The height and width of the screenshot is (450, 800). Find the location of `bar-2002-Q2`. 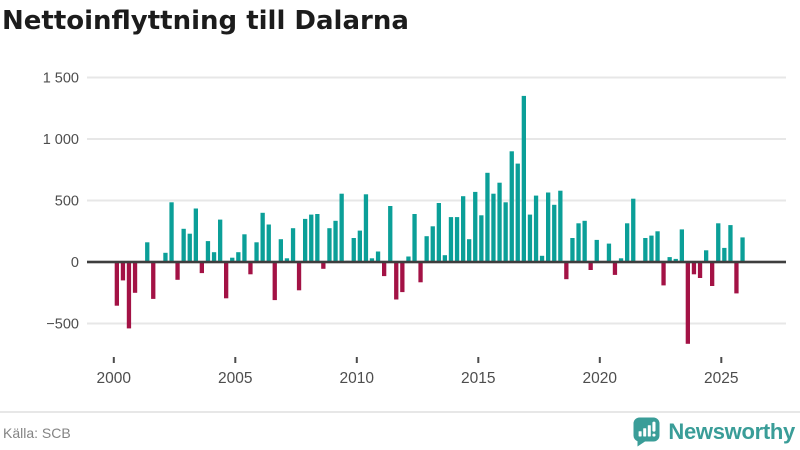

bar-2002-Q2 is located at coordinates (171, 232).